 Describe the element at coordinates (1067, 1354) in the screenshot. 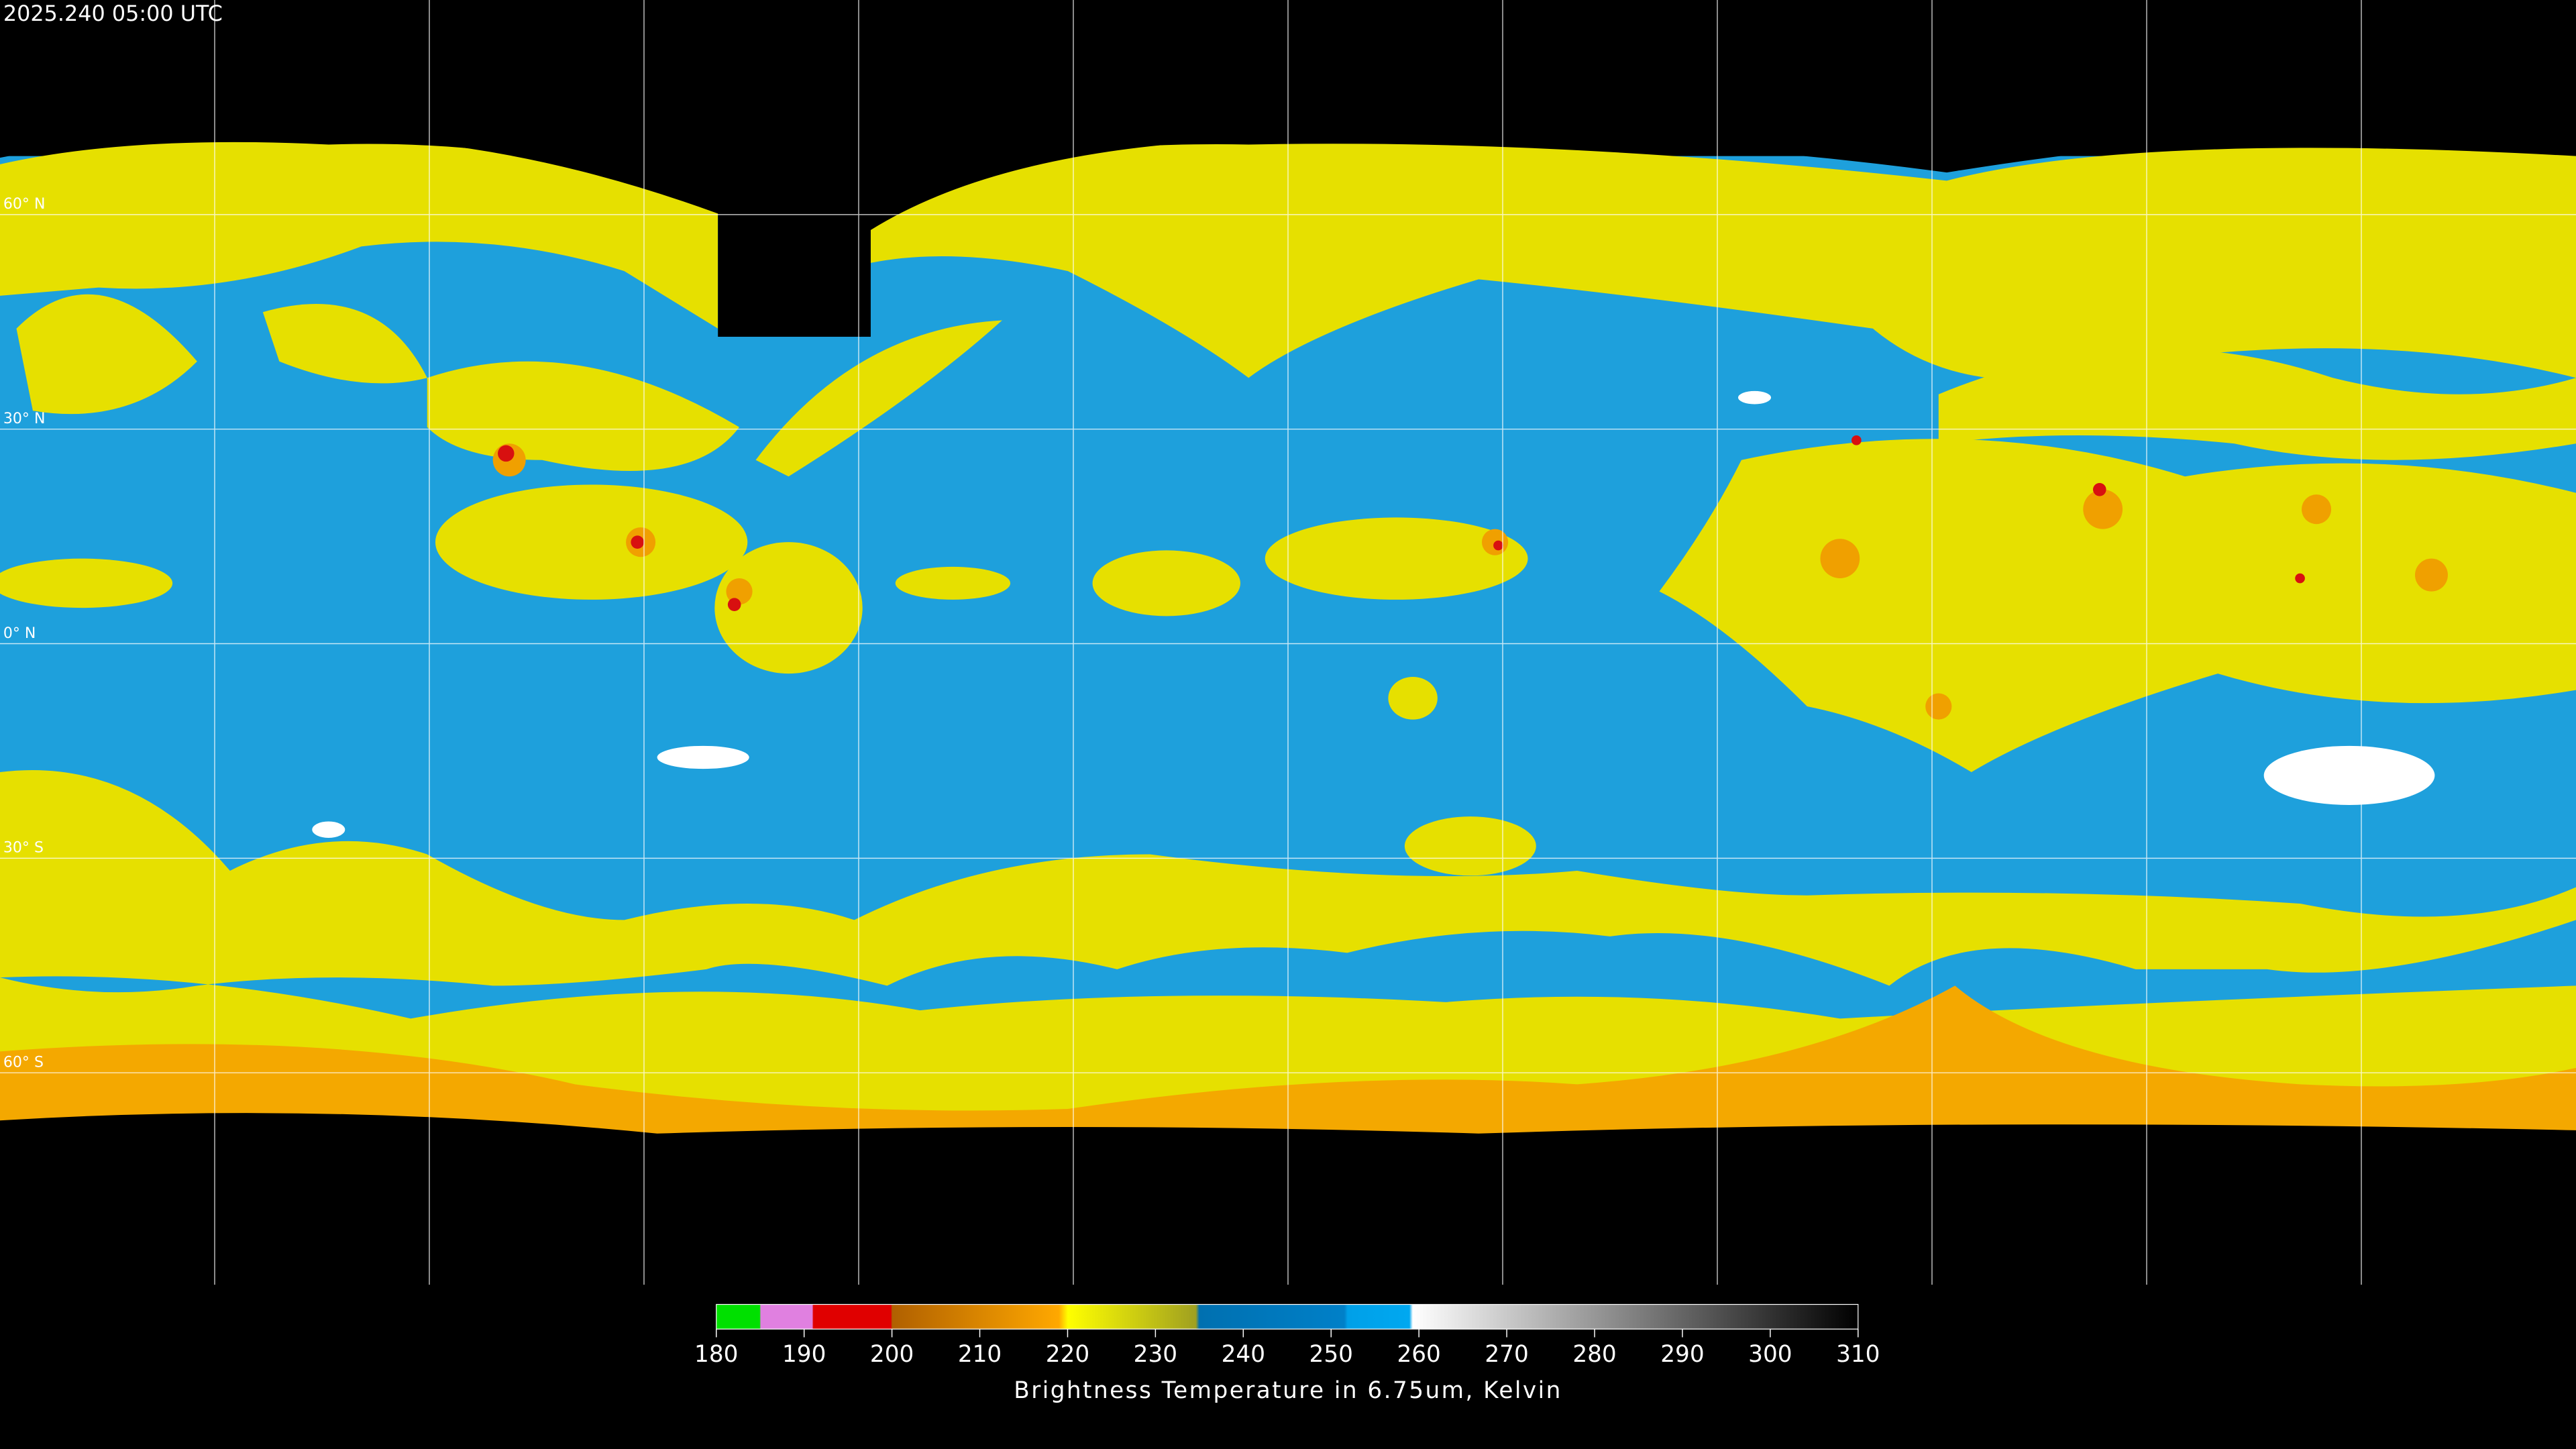

I see `colorbar-tick-label: 220` at that location.